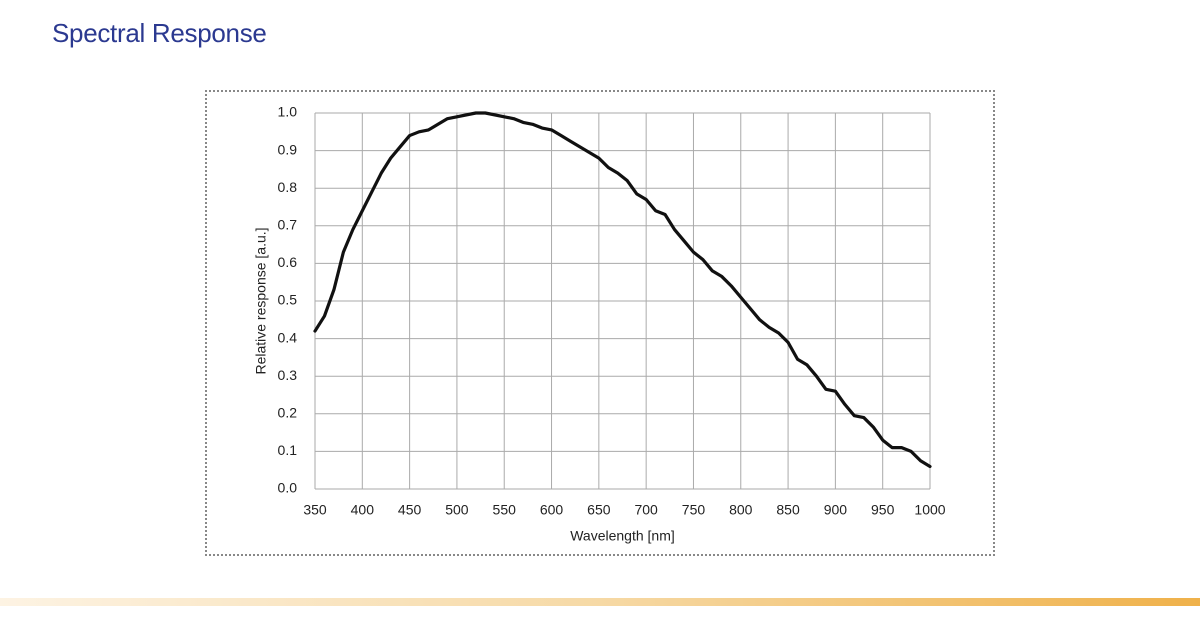 The height and width of the screenshot is (617, 1200). I want to click on x-tick-label: 450, so click(410, 510).